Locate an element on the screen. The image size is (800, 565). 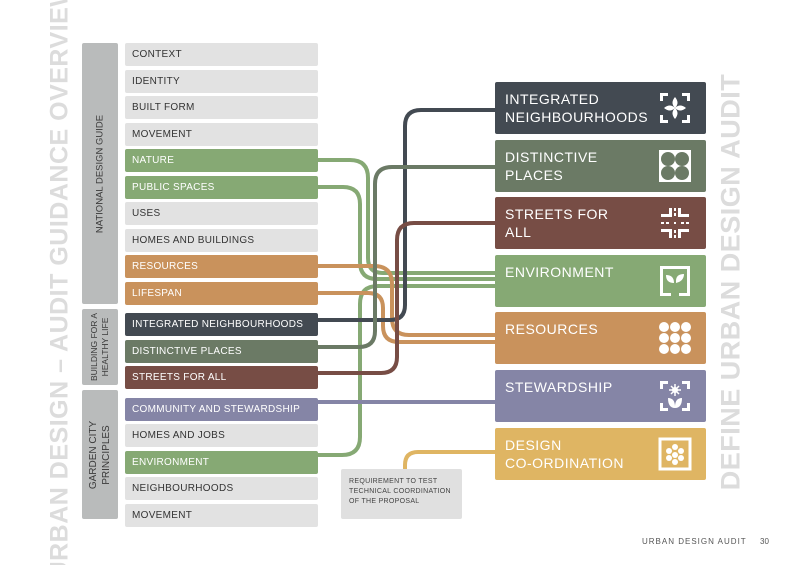
guidance-row: INTEGRATED NEIGHBOURHOODS is located at coordinates (221, 324).